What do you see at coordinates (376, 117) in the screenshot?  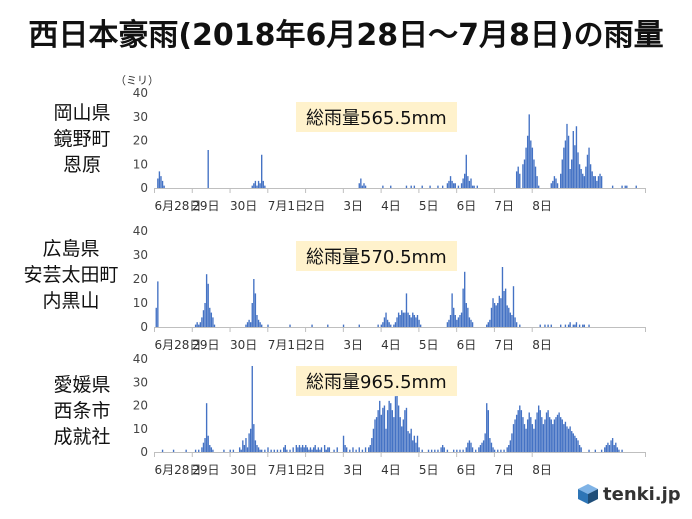 I see `total-rainfall-okayama: 総雨量565.5mm` at bounding box center [376, 117].